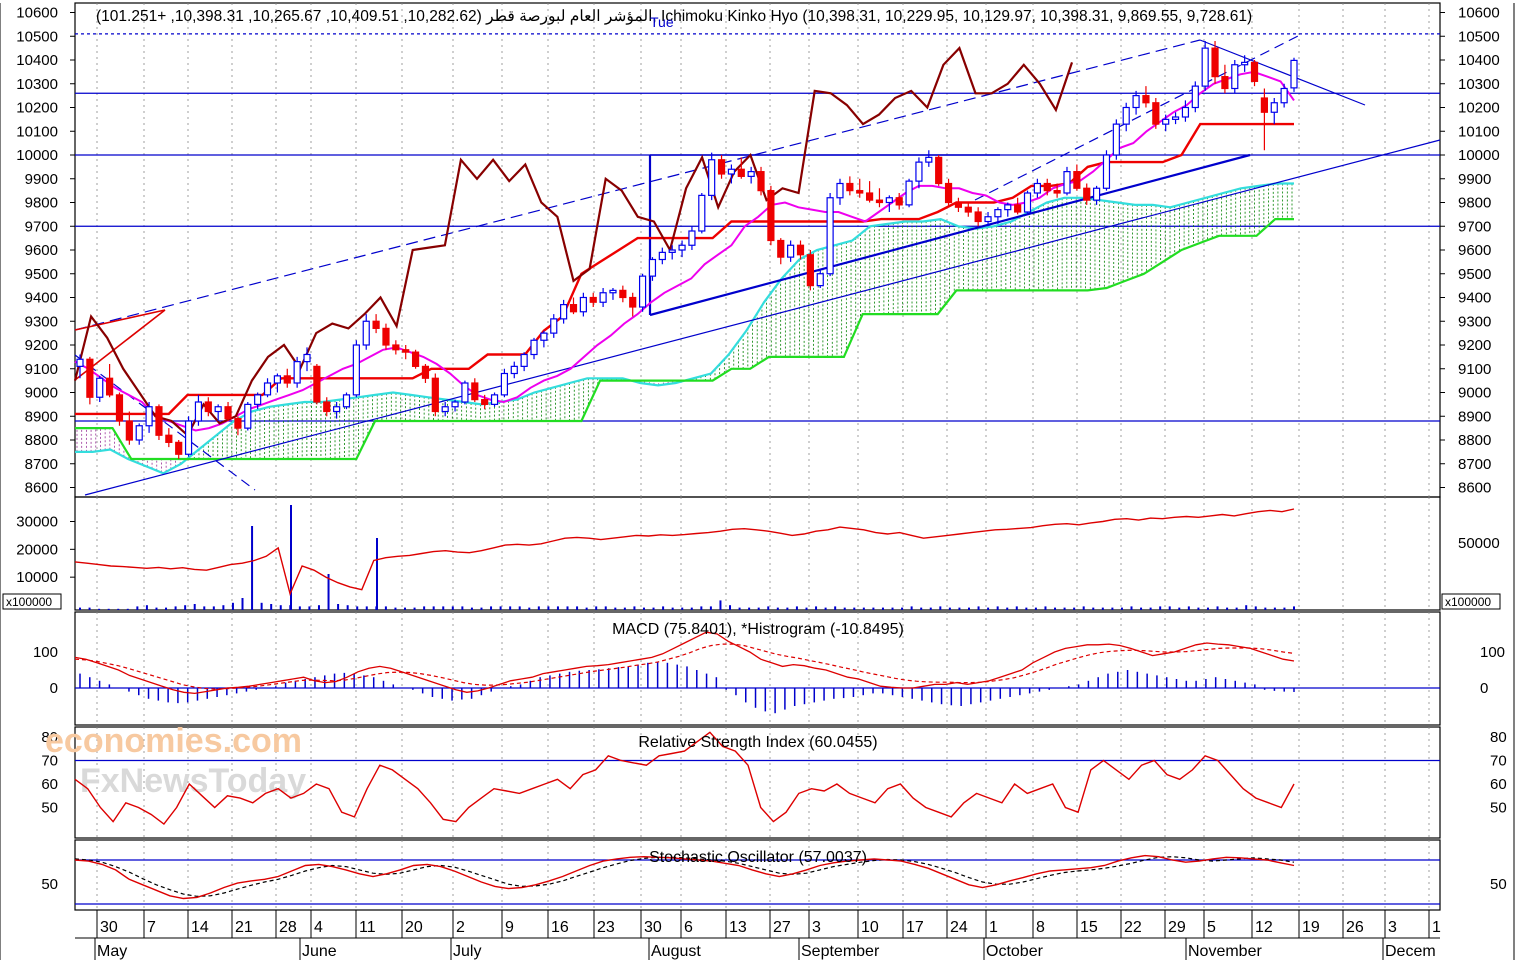 The image size is (1515, 965). I want to click on y-axis-tick-label-right: 10600, so click(1479, 13).